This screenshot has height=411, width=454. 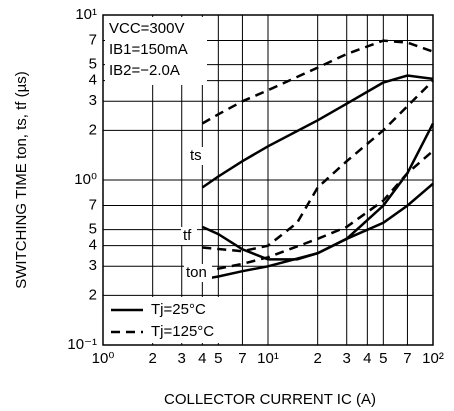 I want to click on condition-text: VCC=300V, so click(x=146, y=28).